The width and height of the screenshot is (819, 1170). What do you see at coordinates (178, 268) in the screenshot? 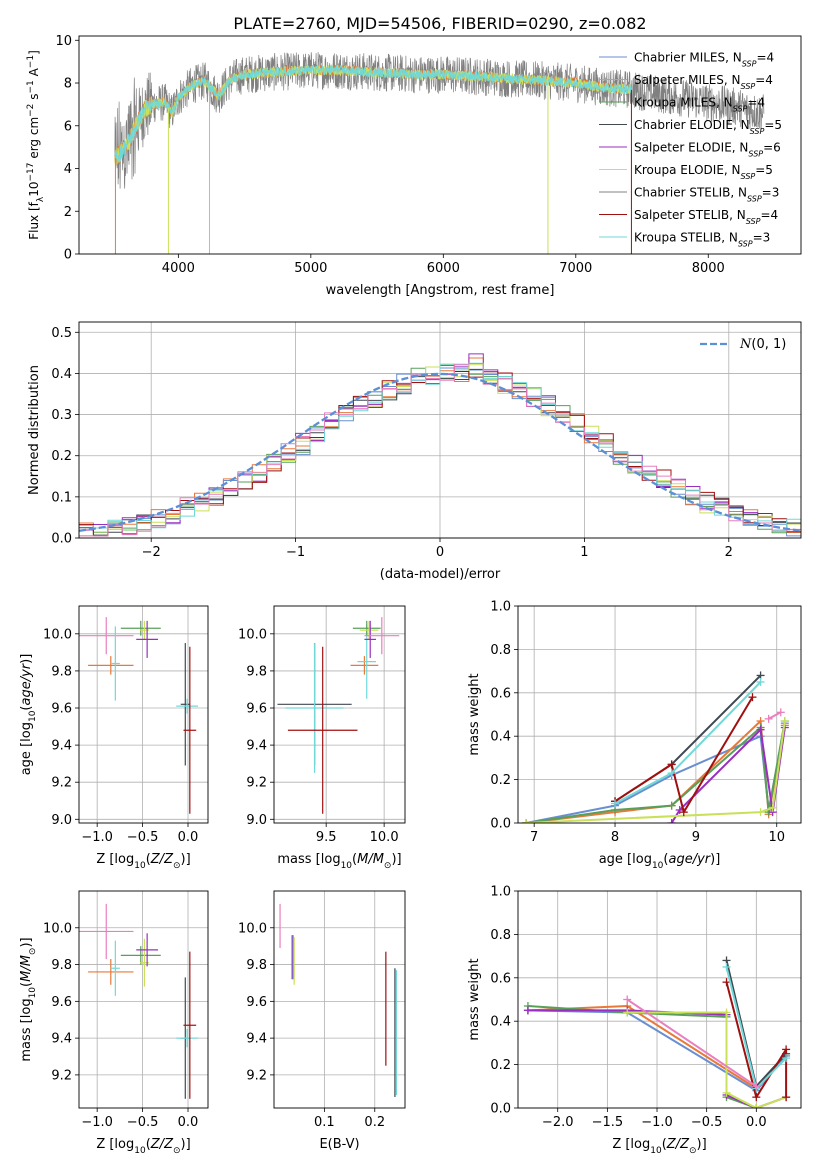
I see `x-tick-label: 4000` at bounding box center [178, 268].